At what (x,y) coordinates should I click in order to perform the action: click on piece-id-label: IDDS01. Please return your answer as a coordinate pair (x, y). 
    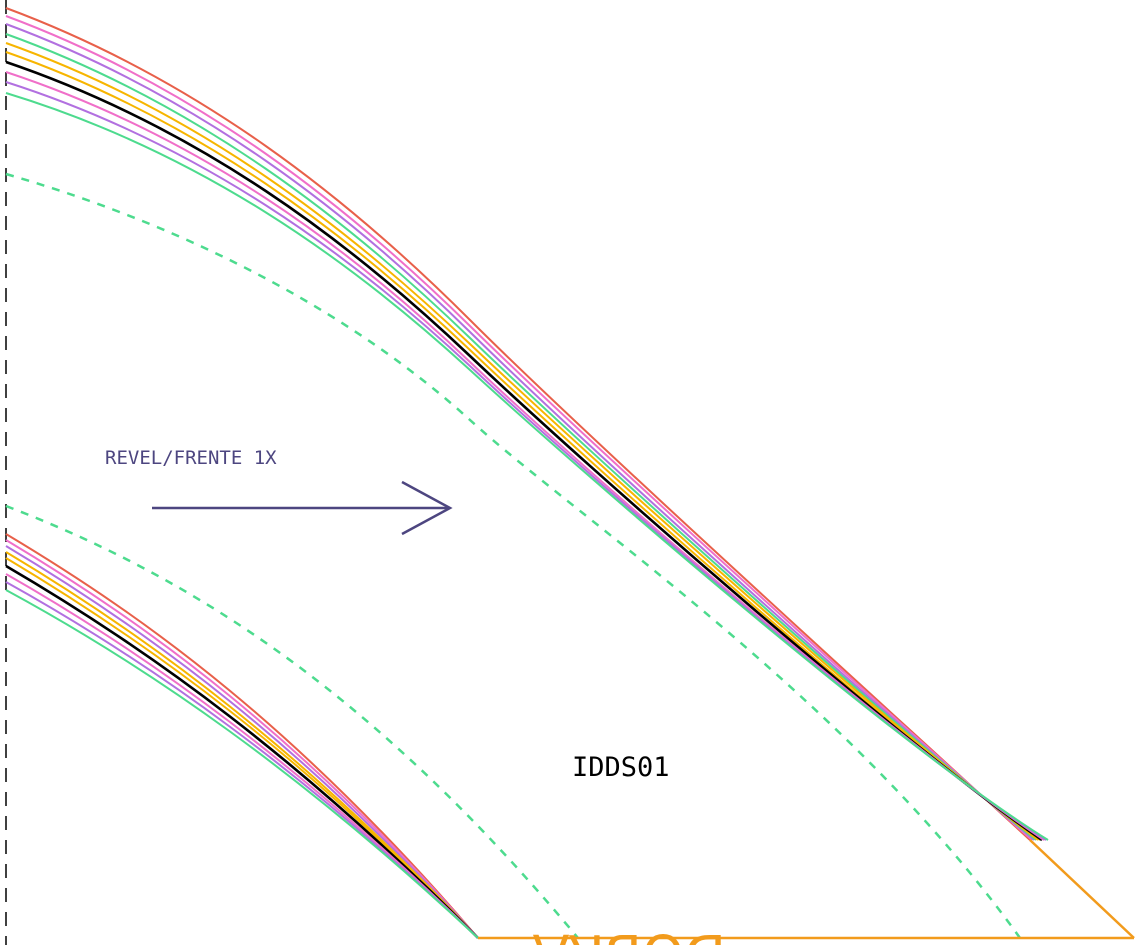
    Looking at the image, I should click on (621, 767).